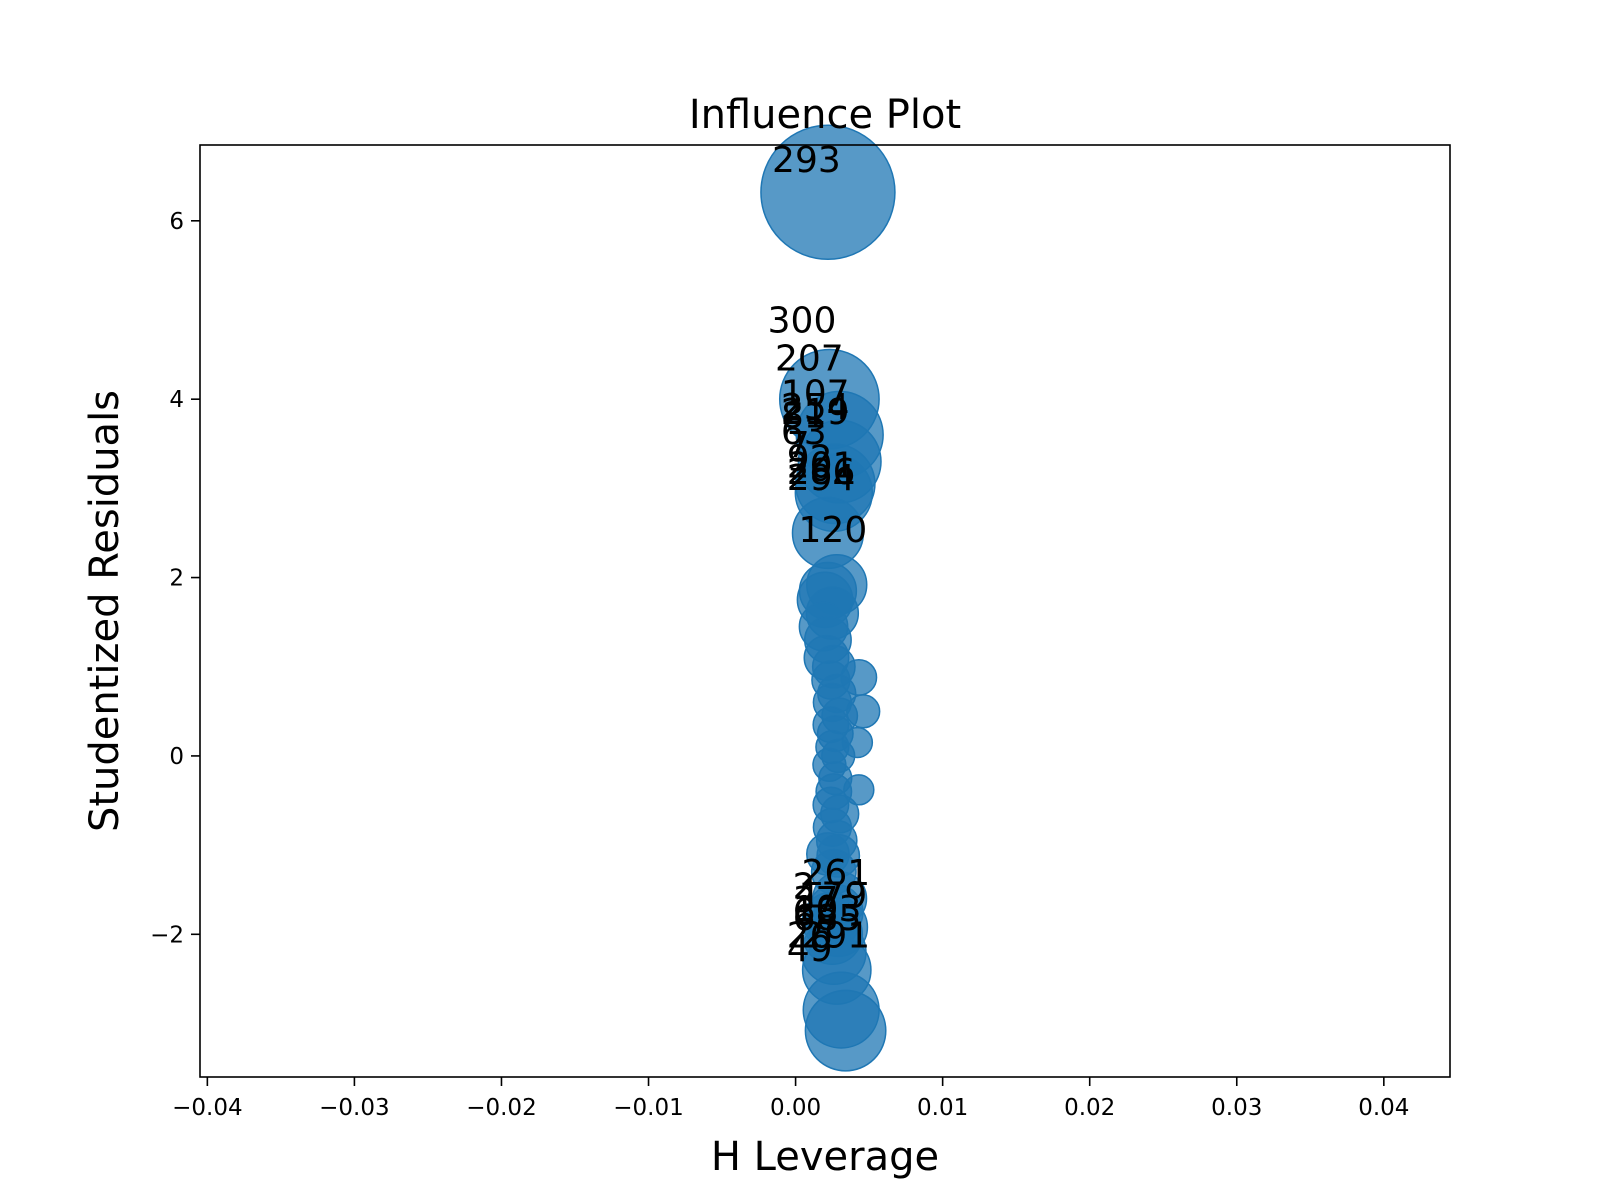  What do you see at coordinates (810, 949) in the screenshot?
I see `point-label: 49` at bounding box center [810, 949].